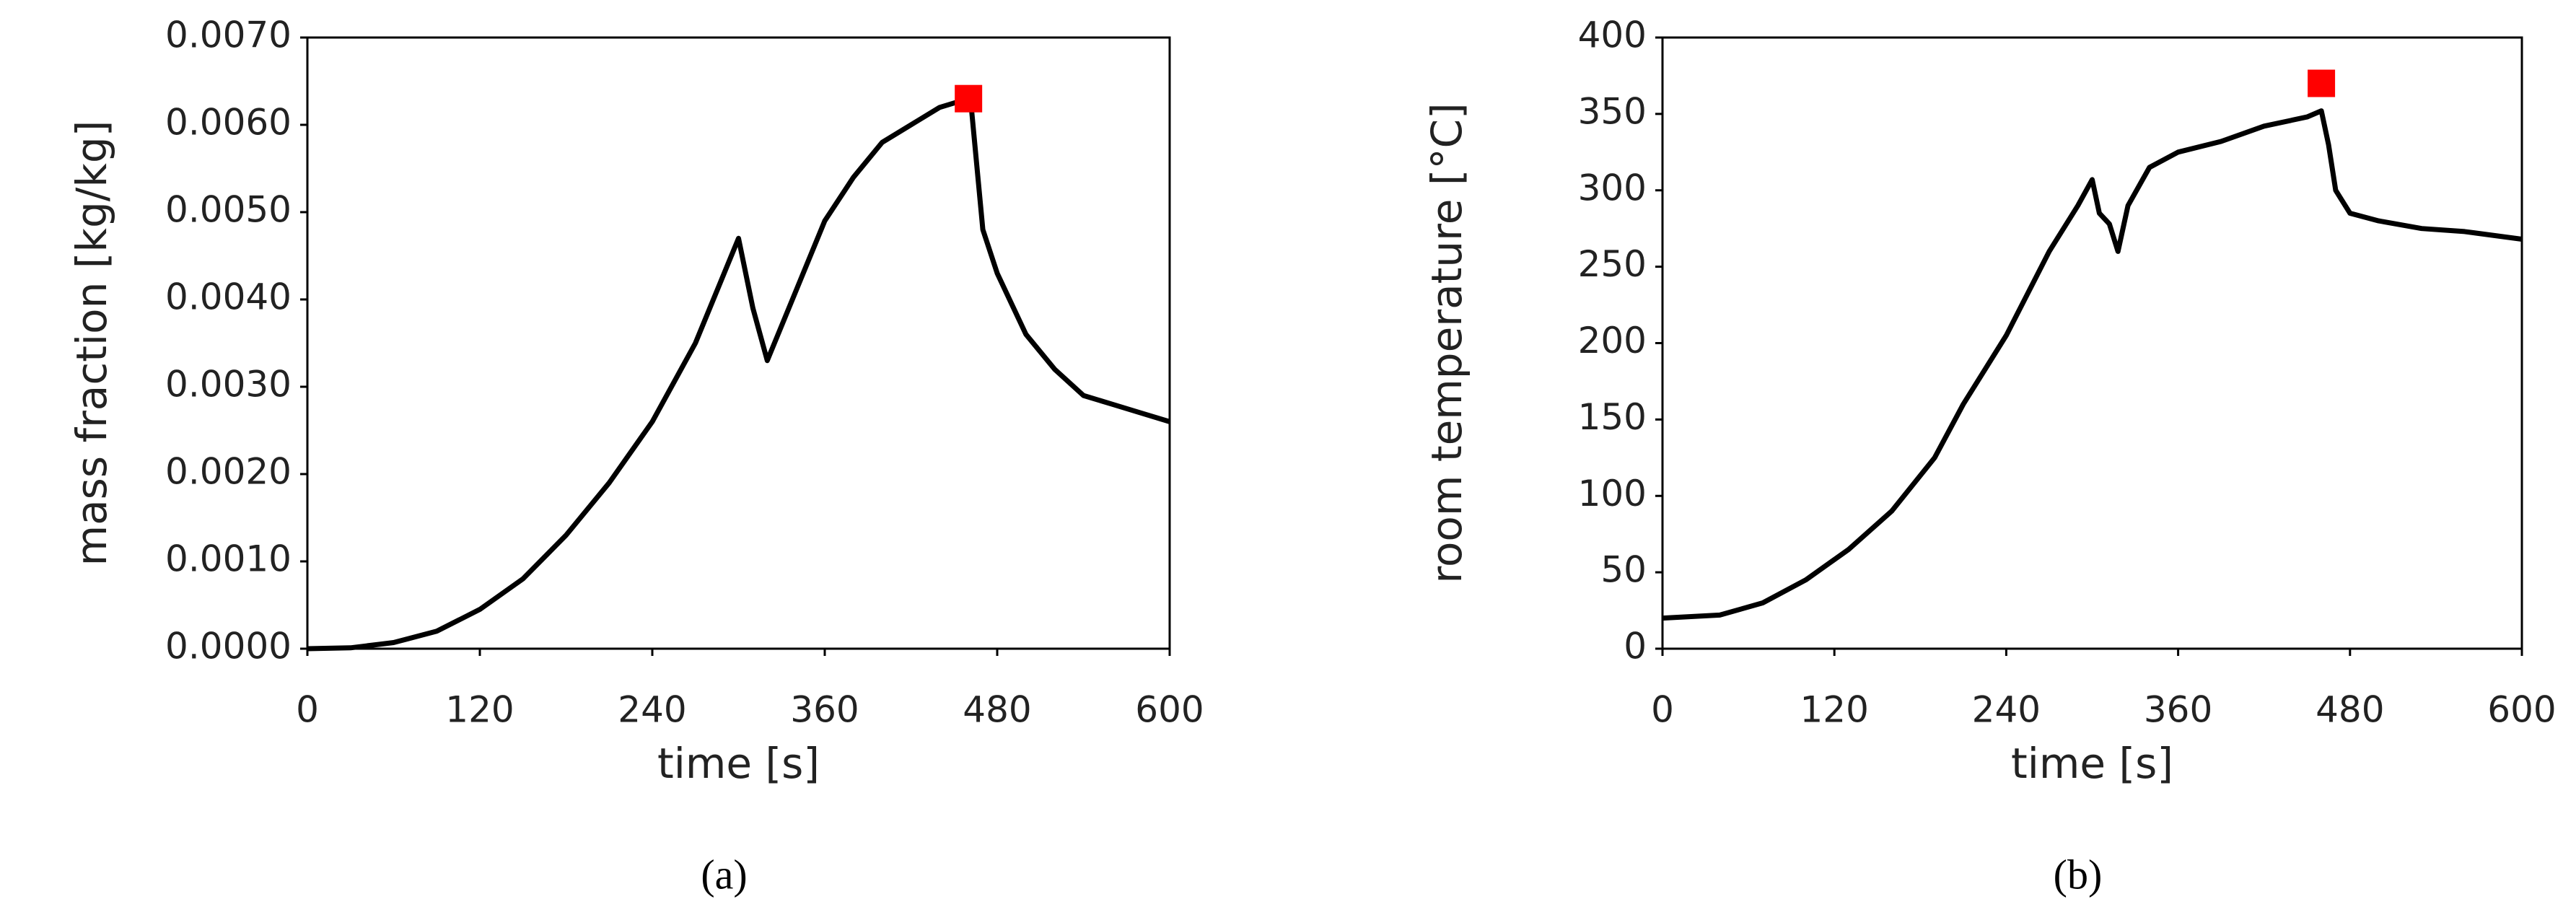 The width and height of the screenshot is (2576, 920). Describe the element at coordinates (1612, 35) in the screenshot. I see `y-tick-label: 400` at that location.